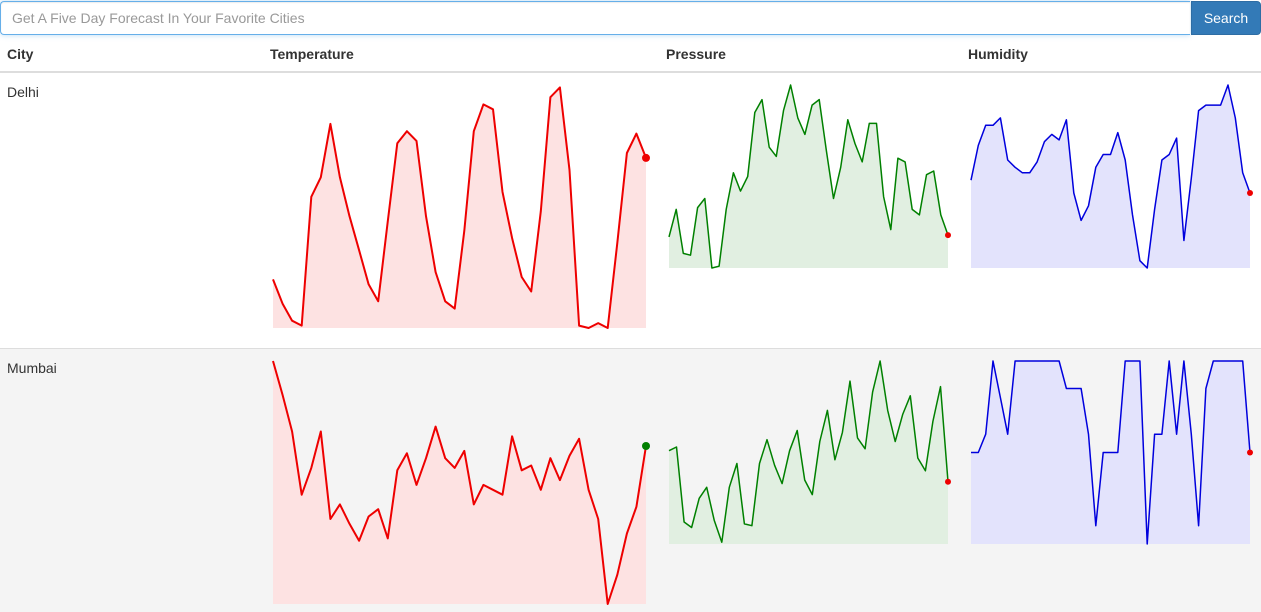 The width and height of the screenshot is (1261, 612). I want to click on temperature-sparkline-delhi, so click(461, 207).